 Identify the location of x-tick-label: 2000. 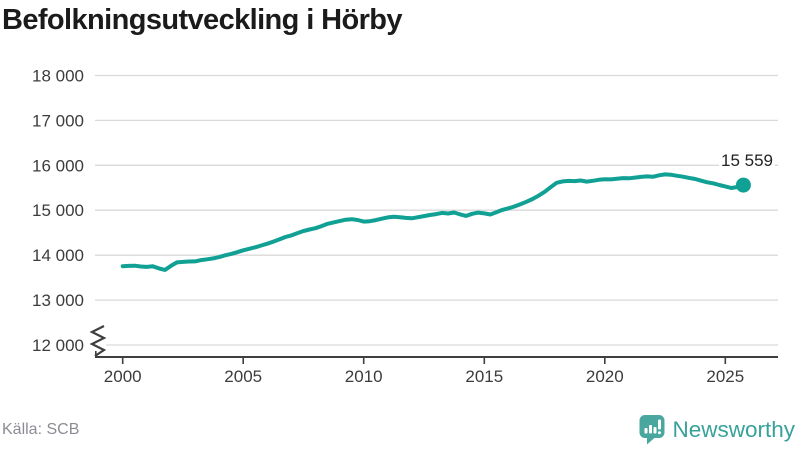
(123, 376).